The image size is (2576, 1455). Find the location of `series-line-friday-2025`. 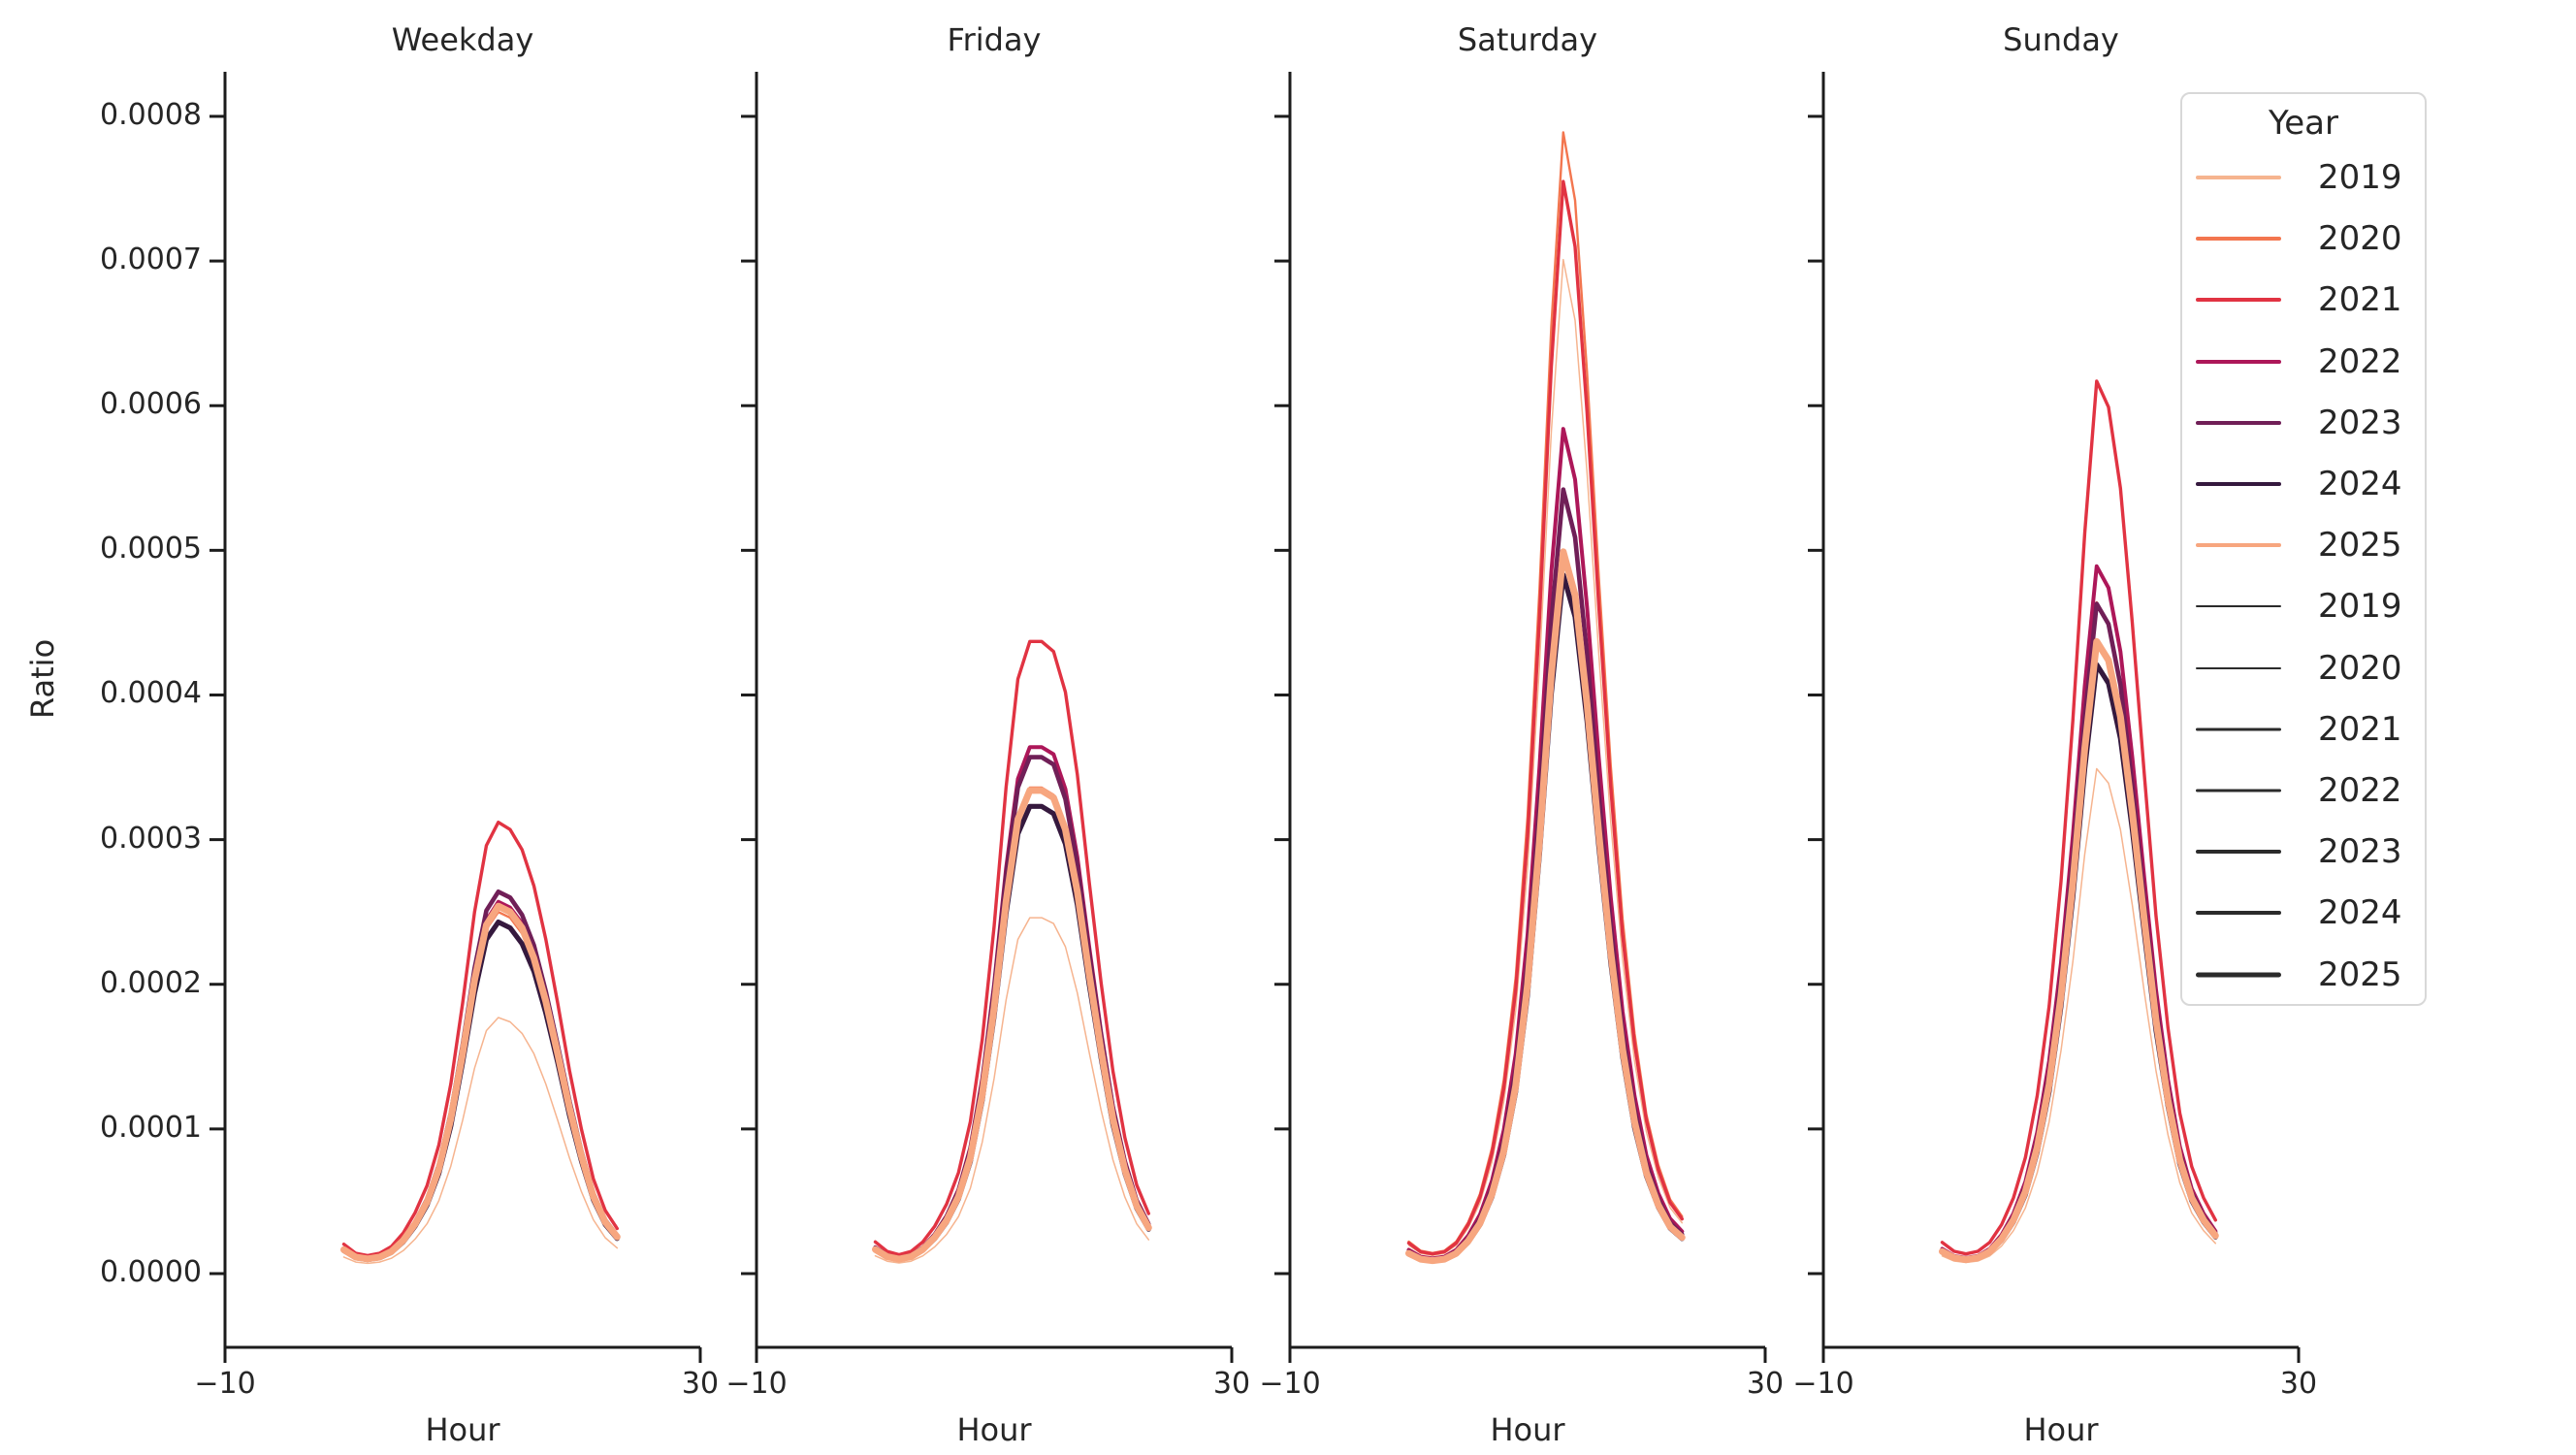

series-line-friday-2025 is located at coordinates (1012, 1025).